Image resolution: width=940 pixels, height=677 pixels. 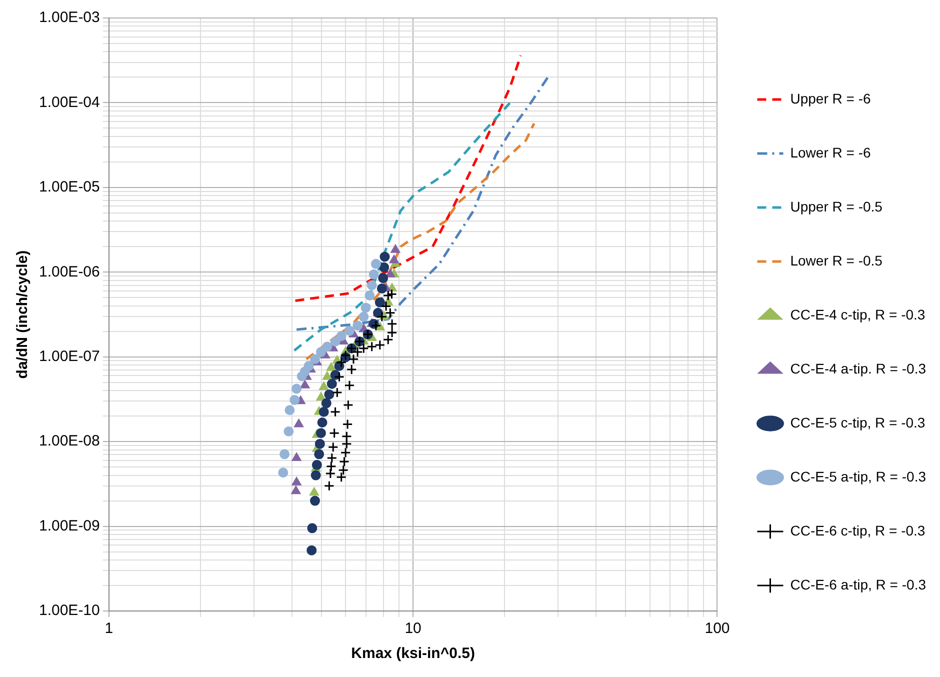 What do you see at coordinates (858, 530) in the screenshot?
I see `legend-label: CC-E-6 c-tip, R = -0.3` at bounding box center [858, 530].